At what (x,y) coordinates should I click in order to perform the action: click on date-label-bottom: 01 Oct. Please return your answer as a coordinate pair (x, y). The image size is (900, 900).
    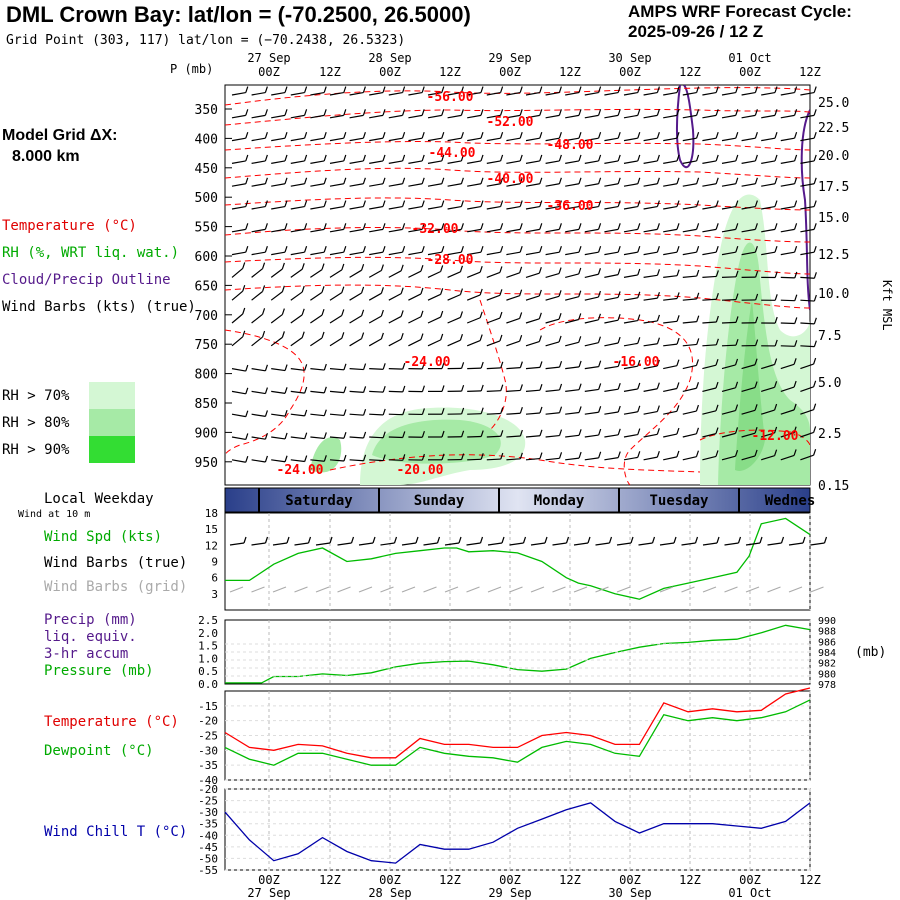
    Looking at the image, I should click on (749, 893).